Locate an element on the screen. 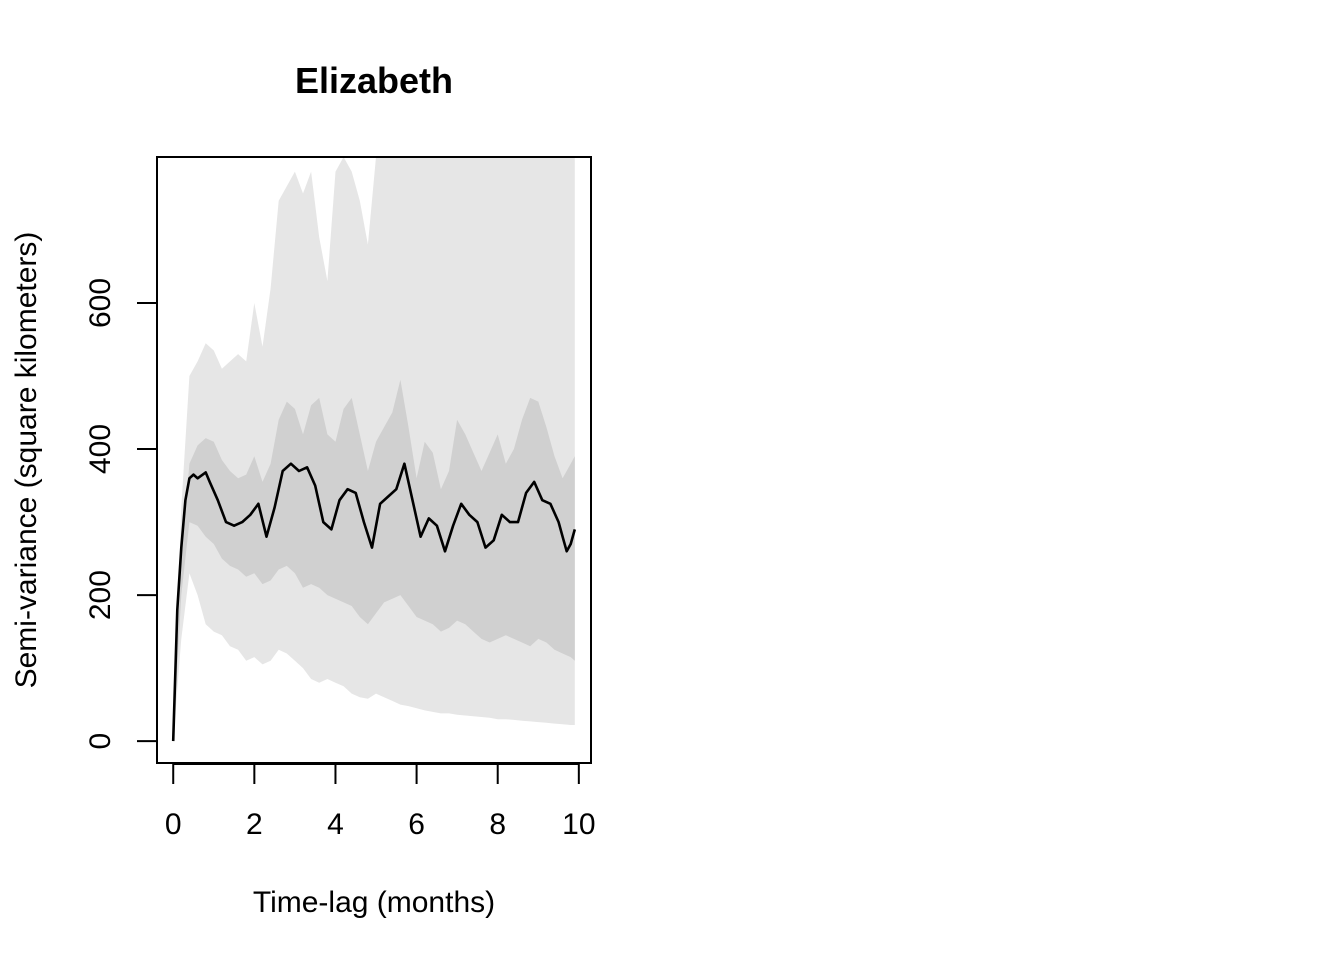 The image size is (1344, 965). y-tick-label: 400 is located at coordinates (100, 449).